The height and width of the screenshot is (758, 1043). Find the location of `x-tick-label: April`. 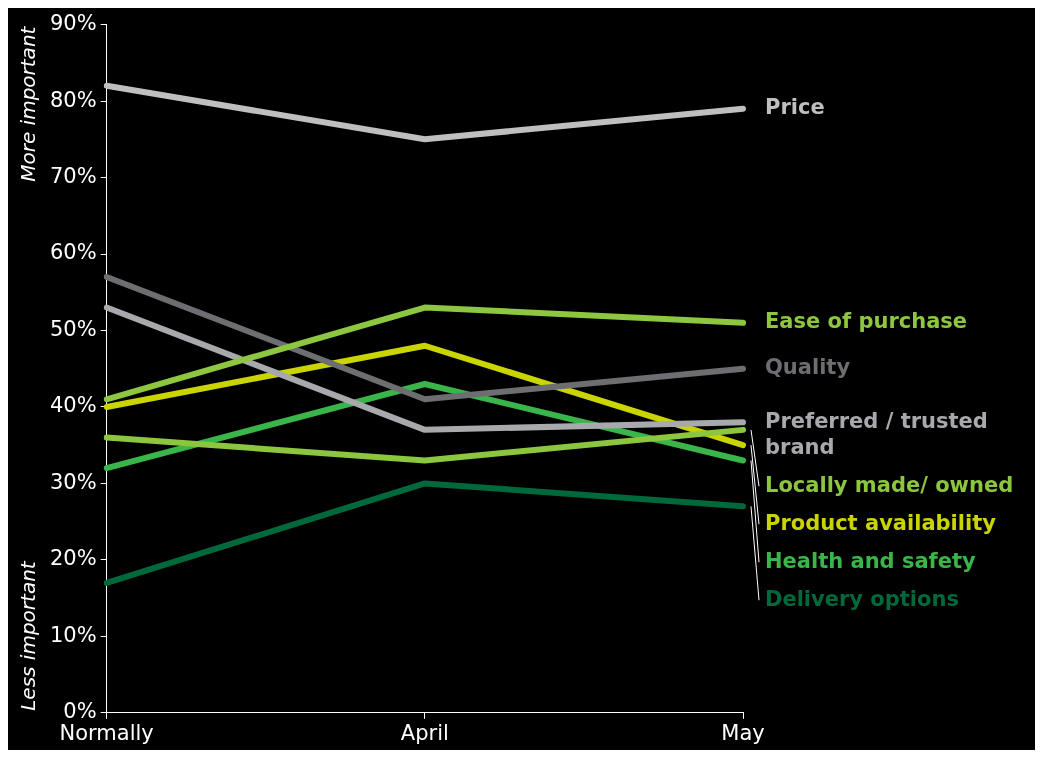

x-tick-label: April is located at coordinates (424, 732).